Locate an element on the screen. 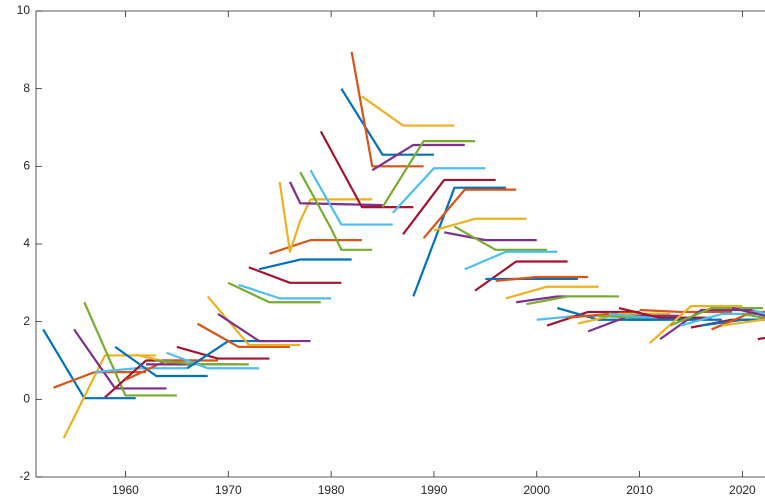 The width and height of the screenshot is (765, 502). y-tick-label: 6 is located at coordinates (26, 166).